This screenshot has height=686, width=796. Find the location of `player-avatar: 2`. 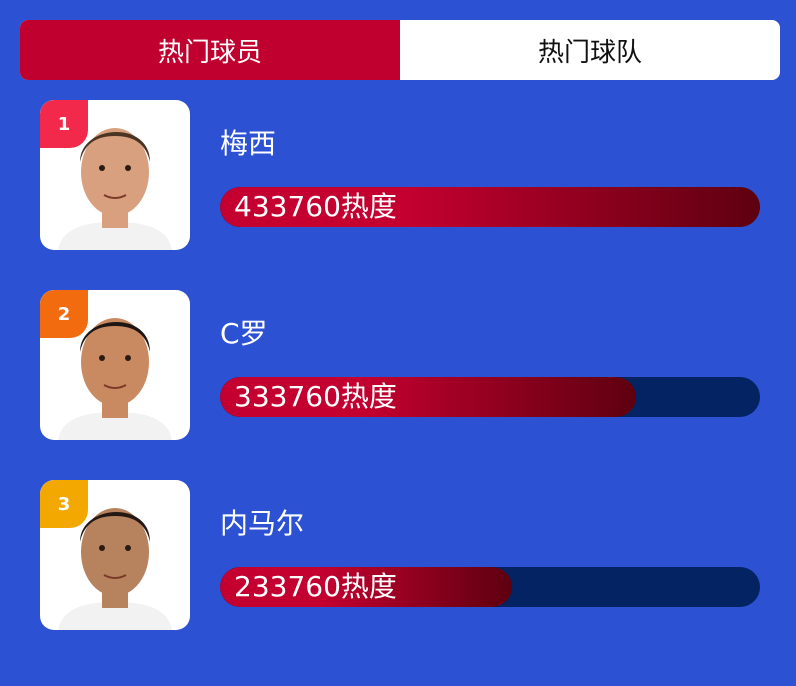

player-avatar: 2 is located at coordinates (115, 365).